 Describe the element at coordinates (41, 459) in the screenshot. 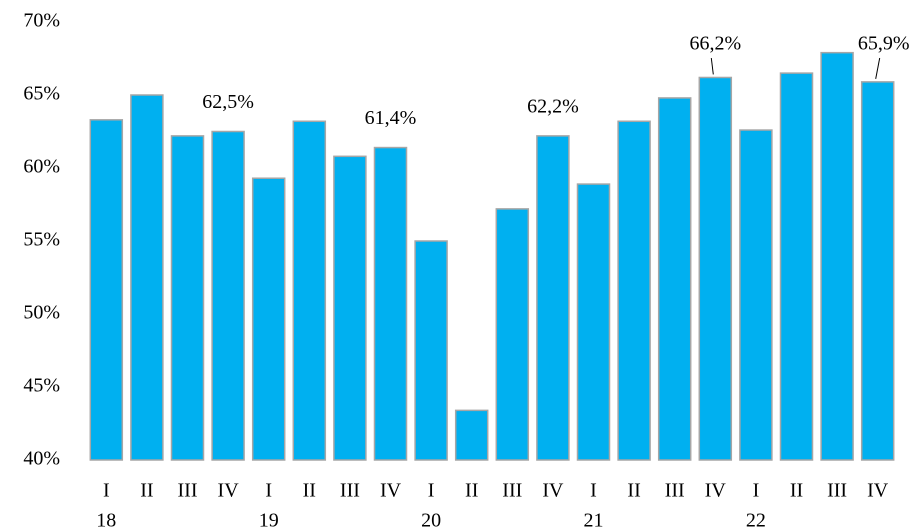

I see `y-tick-label: 40%` at that location.